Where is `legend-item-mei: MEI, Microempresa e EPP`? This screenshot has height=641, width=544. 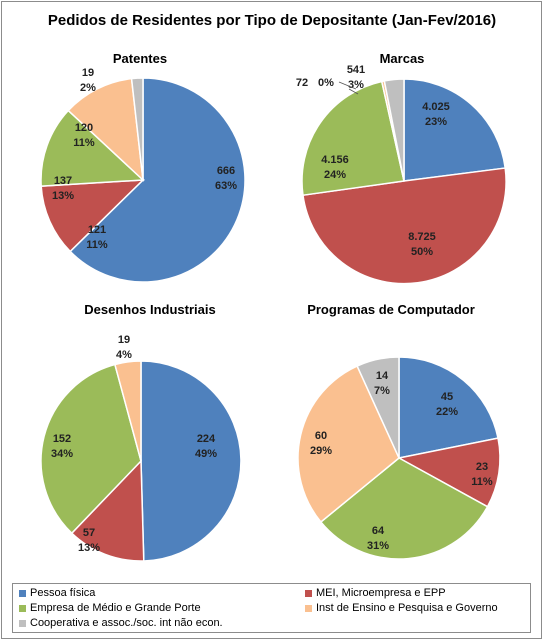
legend-item-mei: MEI, Microempresa e EPP is located at coordinates (375, 593).